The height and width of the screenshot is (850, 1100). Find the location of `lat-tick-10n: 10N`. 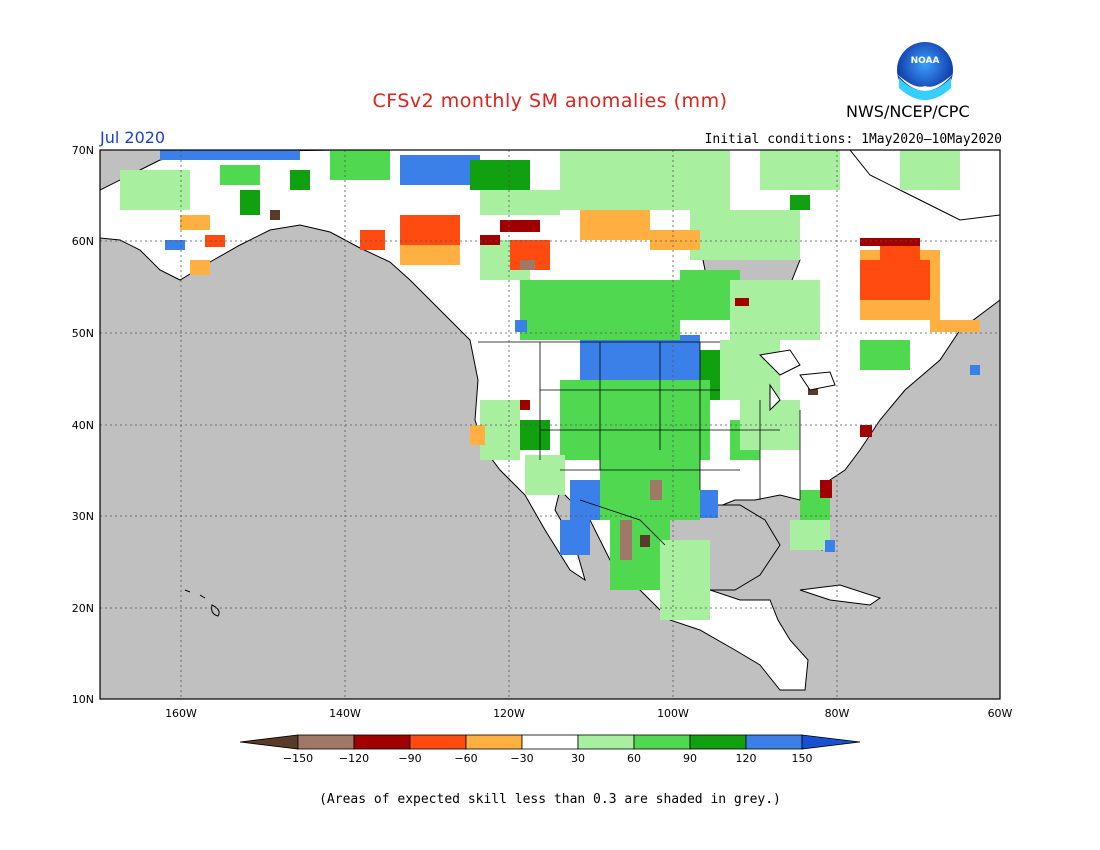

lat-tick-10n: 10N is located at coordinates (83, 699).